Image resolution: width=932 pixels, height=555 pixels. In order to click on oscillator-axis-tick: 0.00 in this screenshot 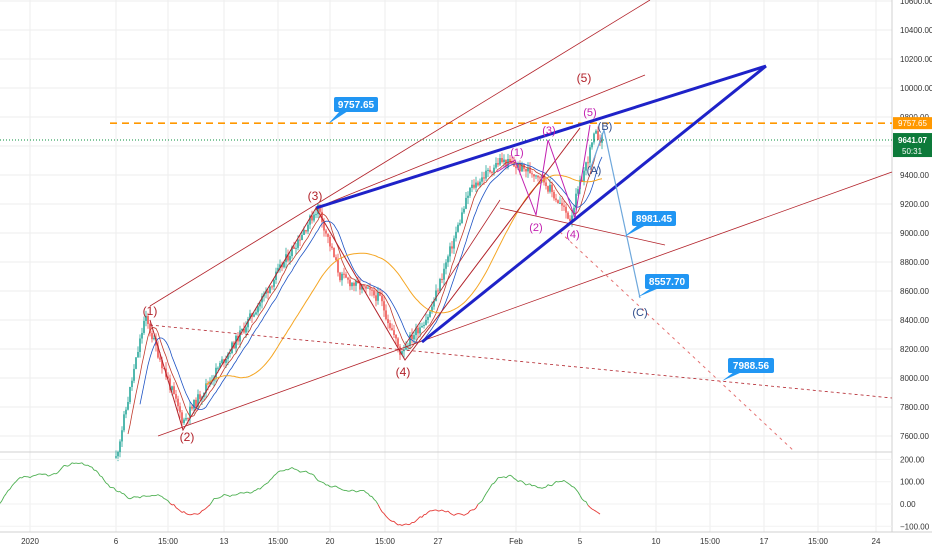, I will do `click(908, 504)`.